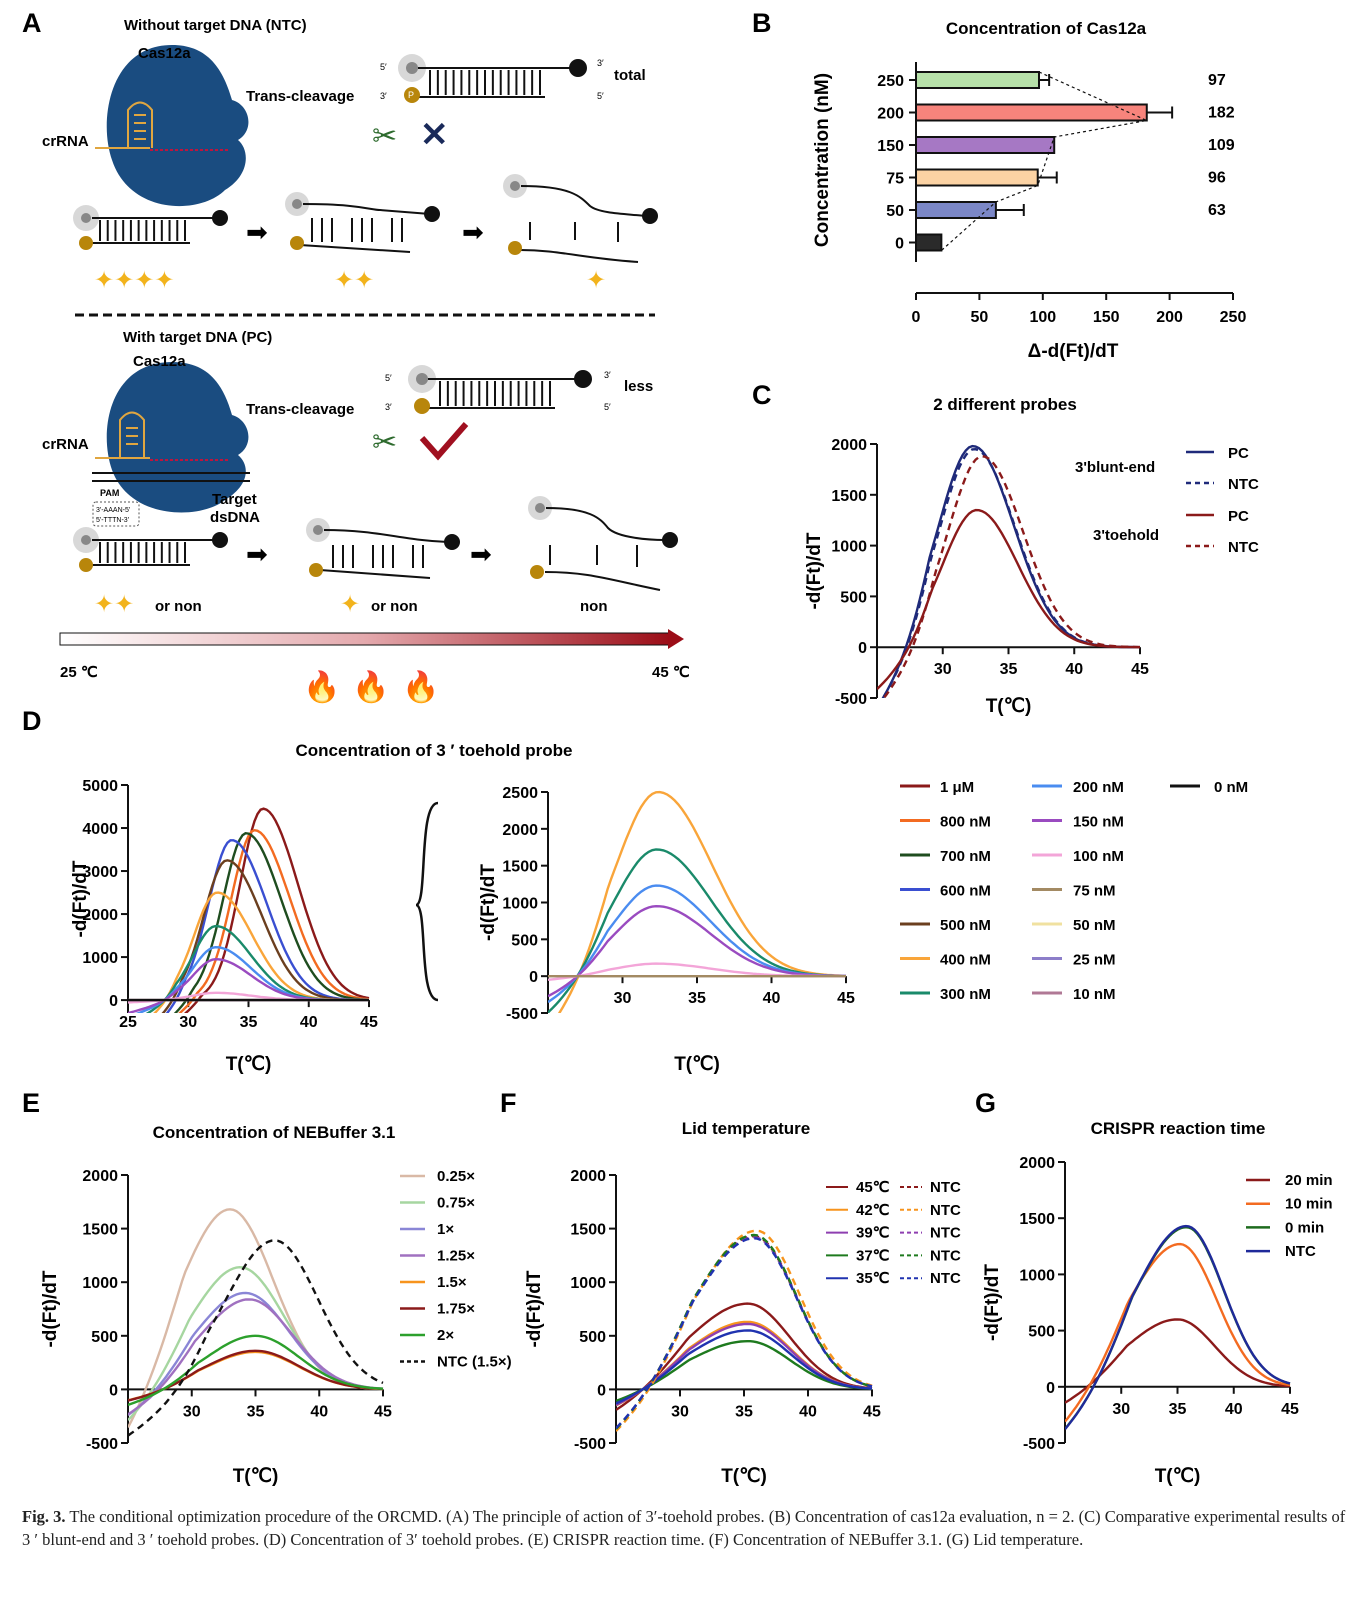 The height and width of the screenshot is (1600, 1370). I want to click on star-icon-1b: ✦, so click(350, 604).